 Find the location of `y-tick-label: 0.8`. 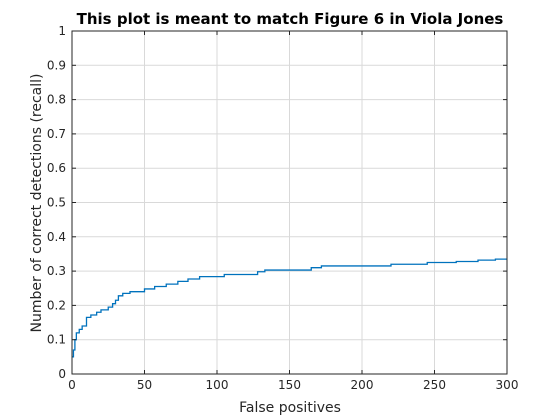

y-tick-label: 0.8 is located at coordinates (56, 100).